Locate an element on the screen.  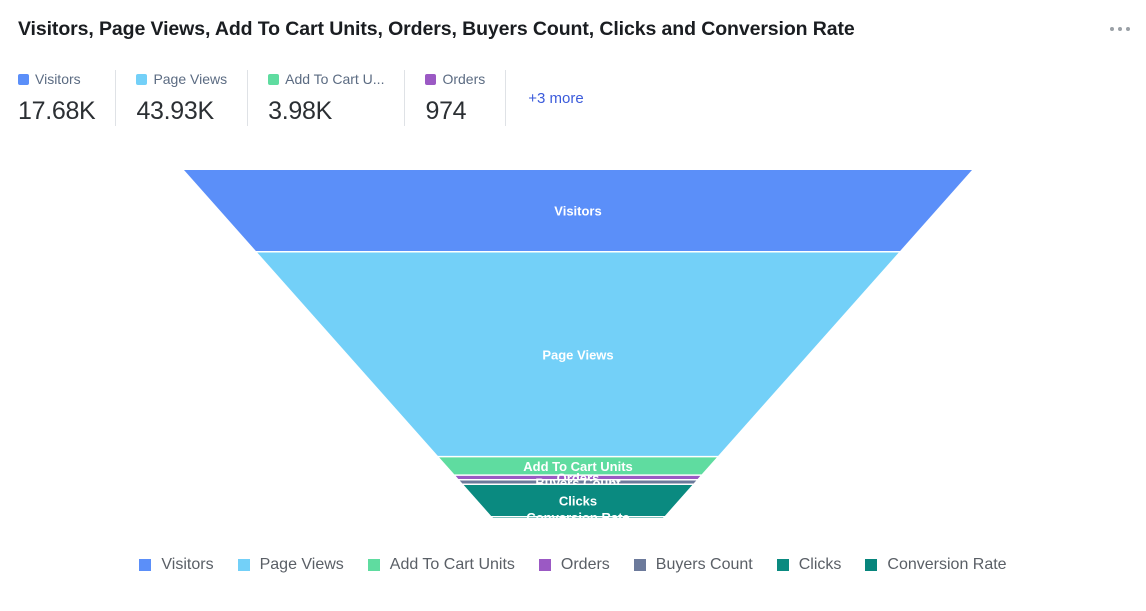
funnel-label-visitors: Visitors is located at coordinates (577, 211).